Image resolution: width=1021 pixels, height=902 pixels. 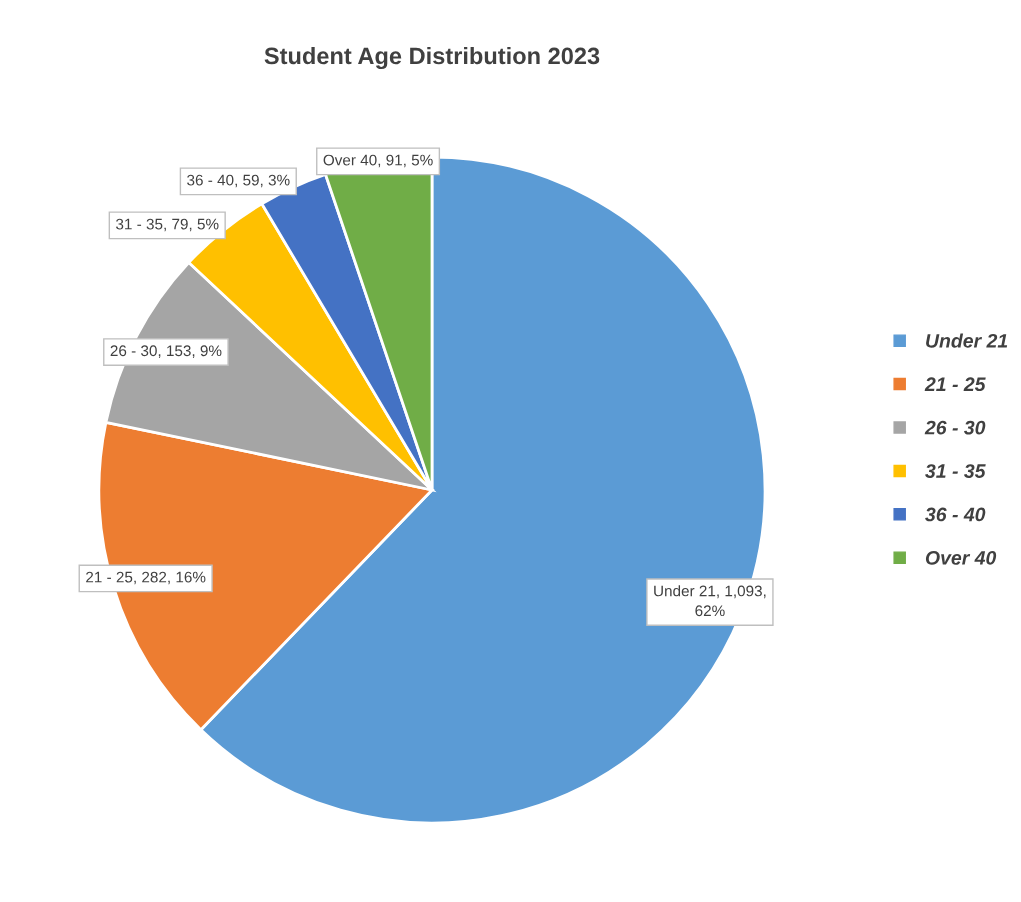 What do you see at coordinates (167, 225) in the screenshot?
I see `data-label: 31 - 35, 79, 5%` at bounding box center [167, 225].